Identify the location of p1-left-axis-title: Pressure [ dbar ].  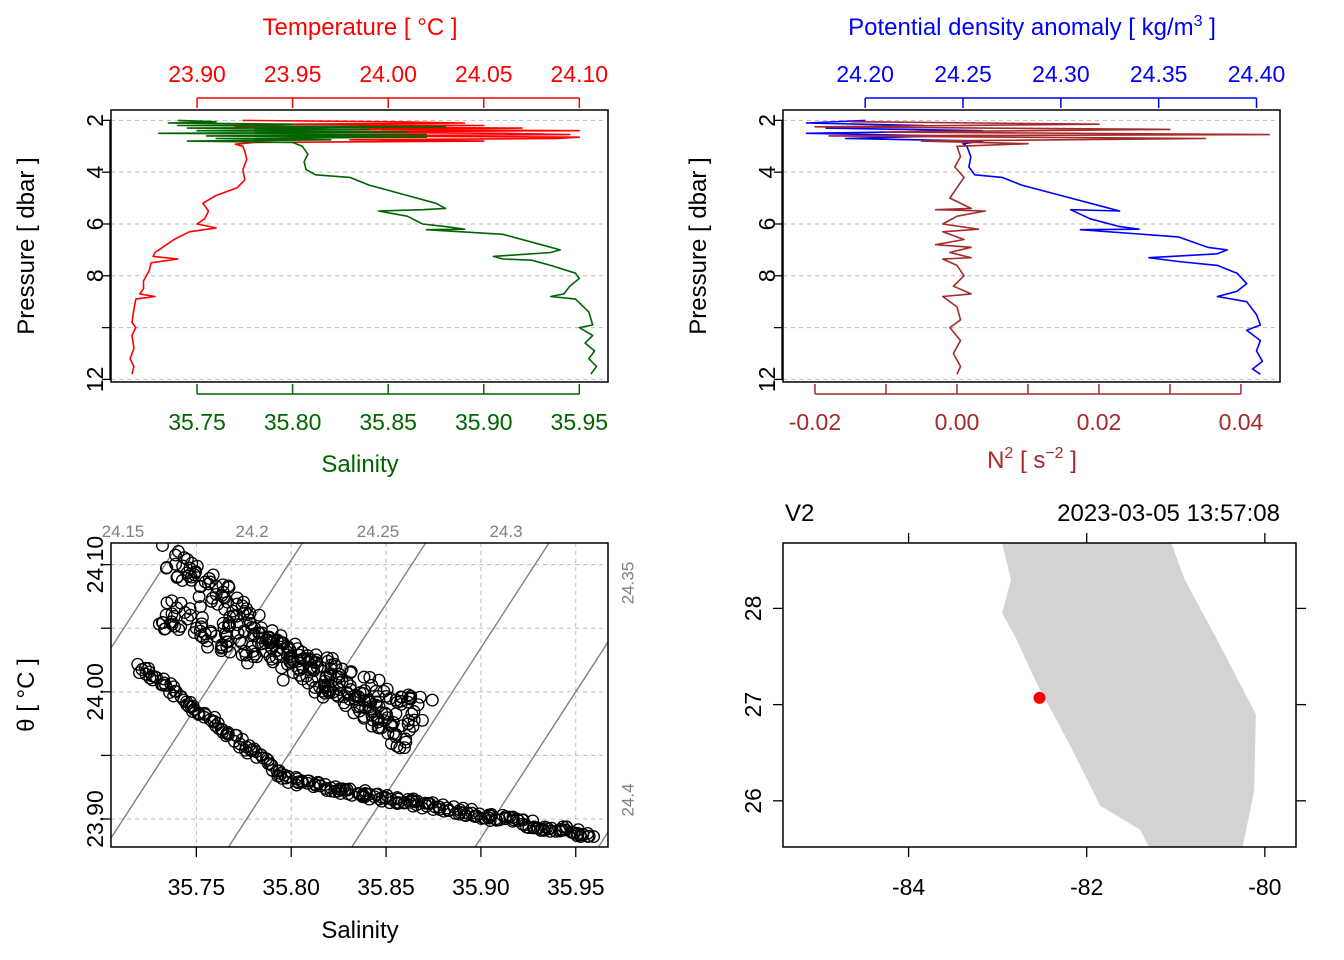
(26, 245).